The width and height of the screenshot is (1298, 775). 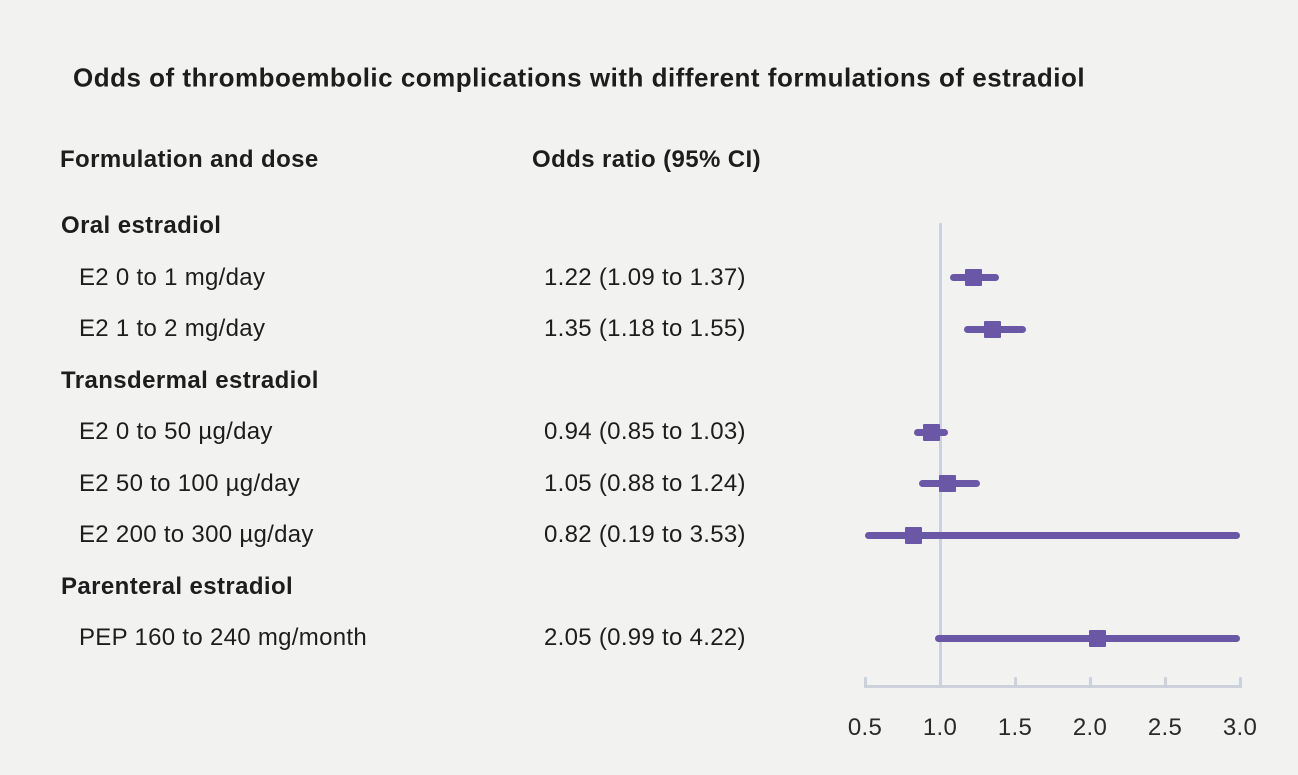 I want to click on table-row-e2-0-1-mg: E2 0 to 1 mg/day 1.22 (1.09 to 1.37), so click(x=649, y=278).